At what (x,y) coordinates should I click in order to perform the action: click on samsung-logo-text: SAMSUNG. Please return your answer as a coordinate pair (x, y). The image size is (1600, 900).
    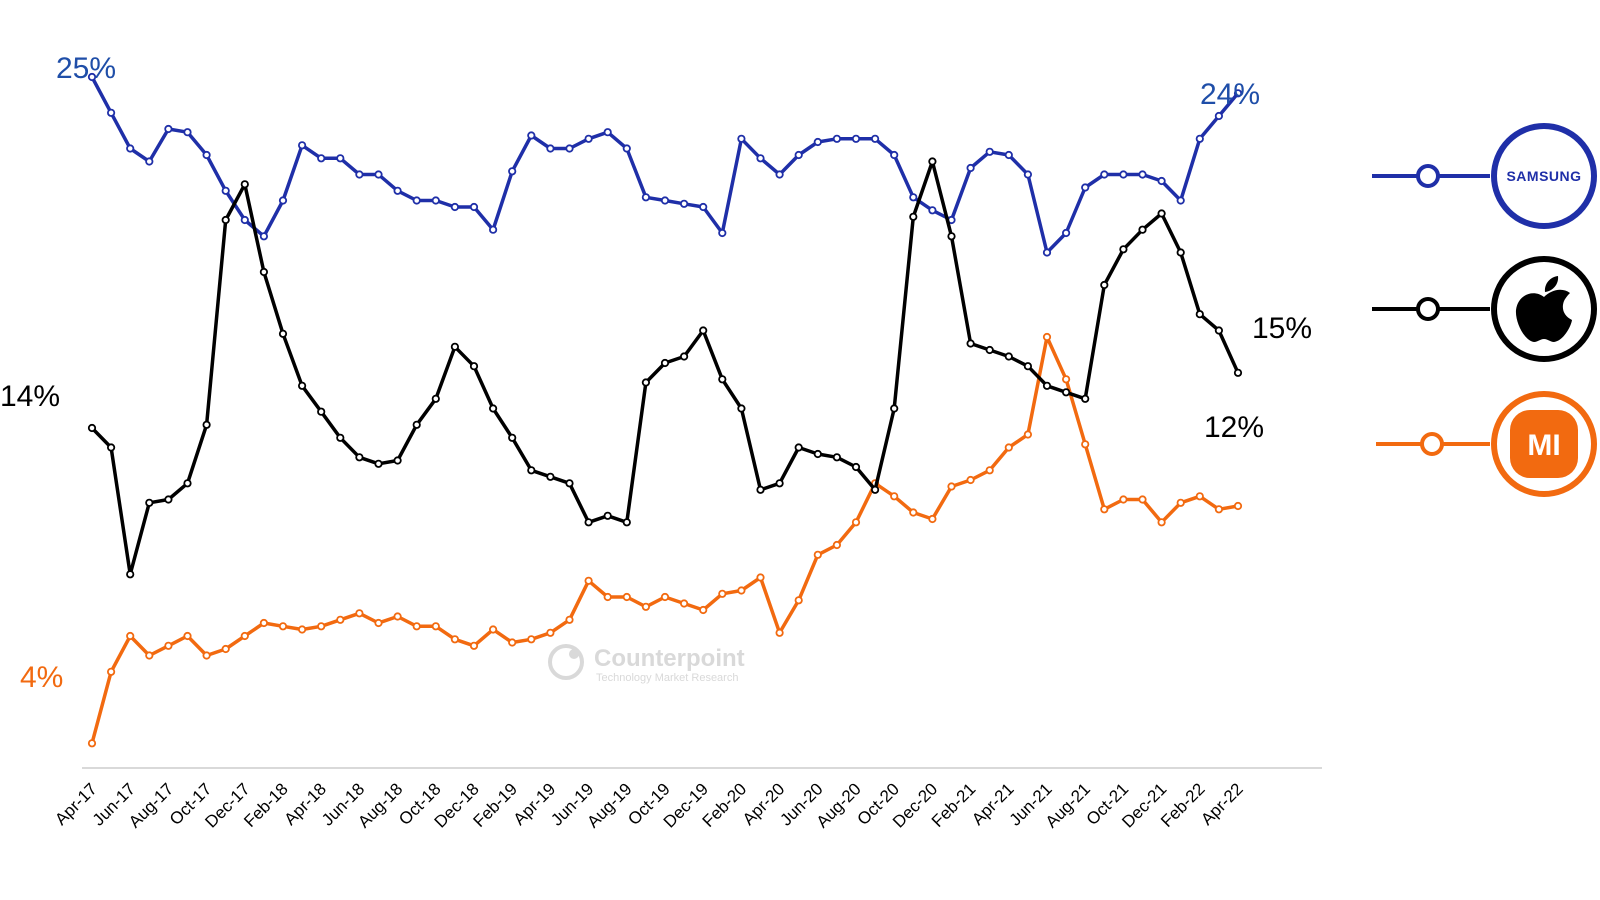
    Looking at the image, I should click on (1543, 176).